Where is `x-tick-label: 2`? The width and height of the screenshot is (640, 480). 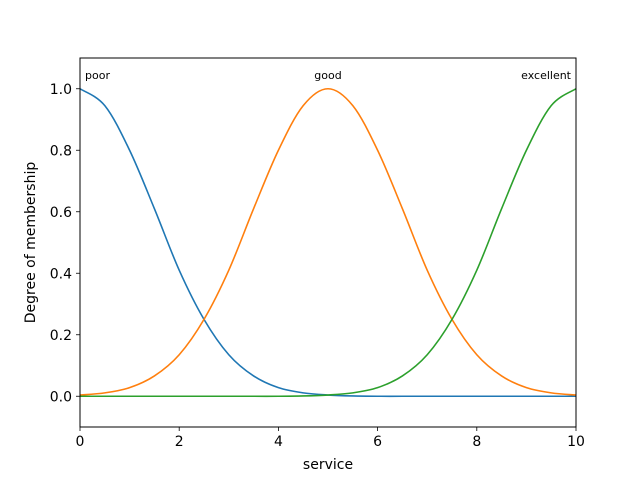 x-tick-label: 2 is located at coordinates (179, 442).